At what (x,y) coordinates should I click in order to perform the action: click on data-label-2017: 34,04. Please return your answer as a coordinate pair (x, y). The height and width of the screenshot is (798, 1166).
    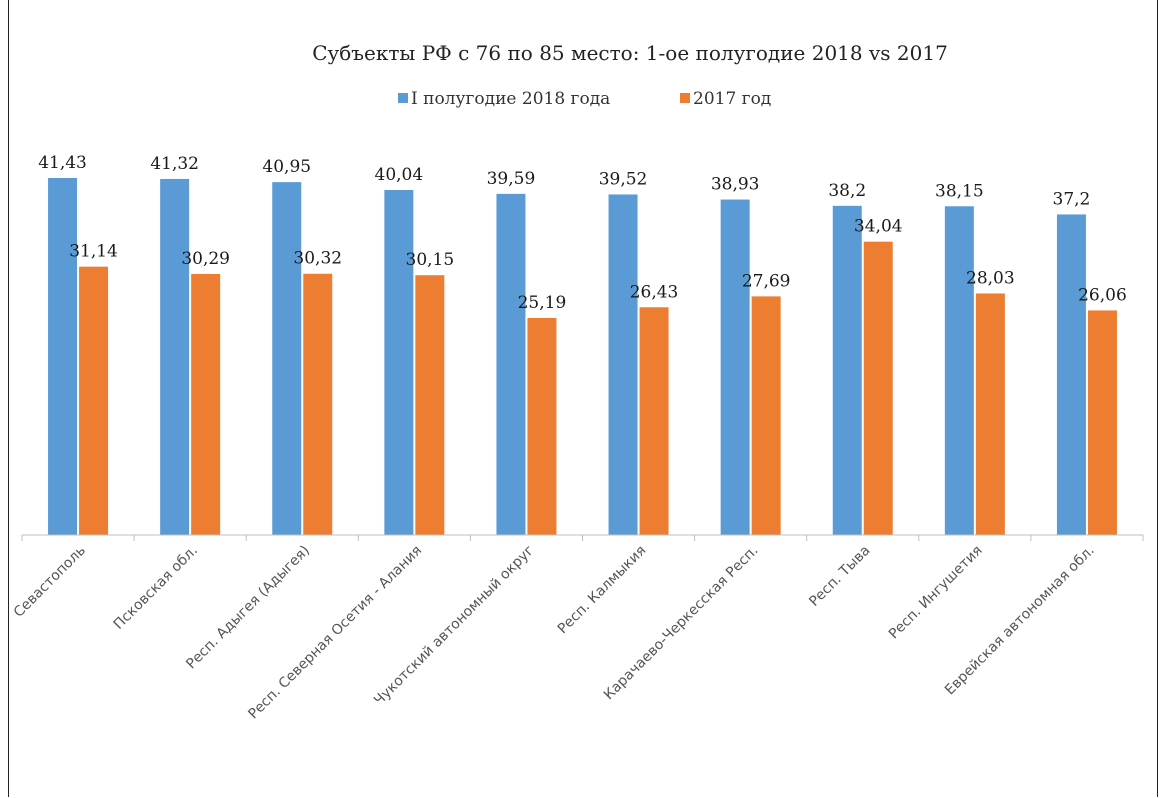
    Looking at the image, I should click on (878, 227).